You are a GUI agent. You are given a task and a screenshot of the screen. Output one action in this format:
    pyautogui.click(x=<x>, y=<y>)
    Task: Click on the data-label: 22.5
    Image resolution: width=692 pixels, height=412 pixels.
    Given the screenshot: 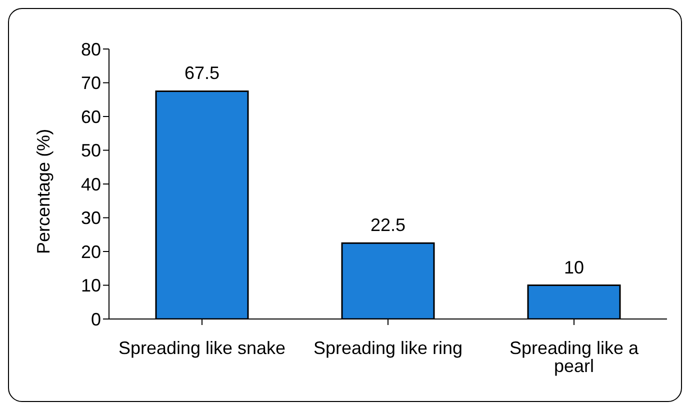 What is the action you would take?
    pyautogui.click(x=388, y=225)
    